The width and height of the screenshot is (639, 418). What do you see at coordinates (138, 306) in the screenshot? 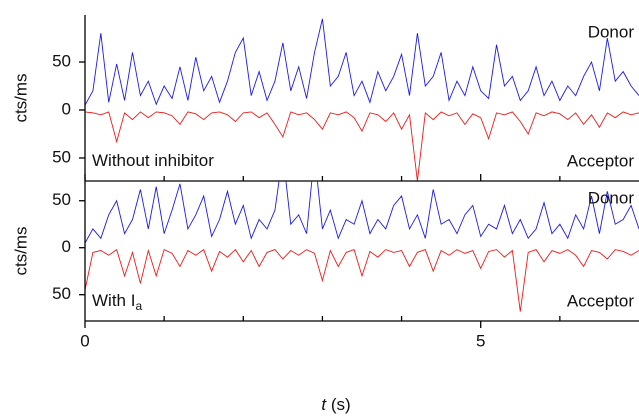
I see `condition-subscript: a` at bounding box center [138, 306].